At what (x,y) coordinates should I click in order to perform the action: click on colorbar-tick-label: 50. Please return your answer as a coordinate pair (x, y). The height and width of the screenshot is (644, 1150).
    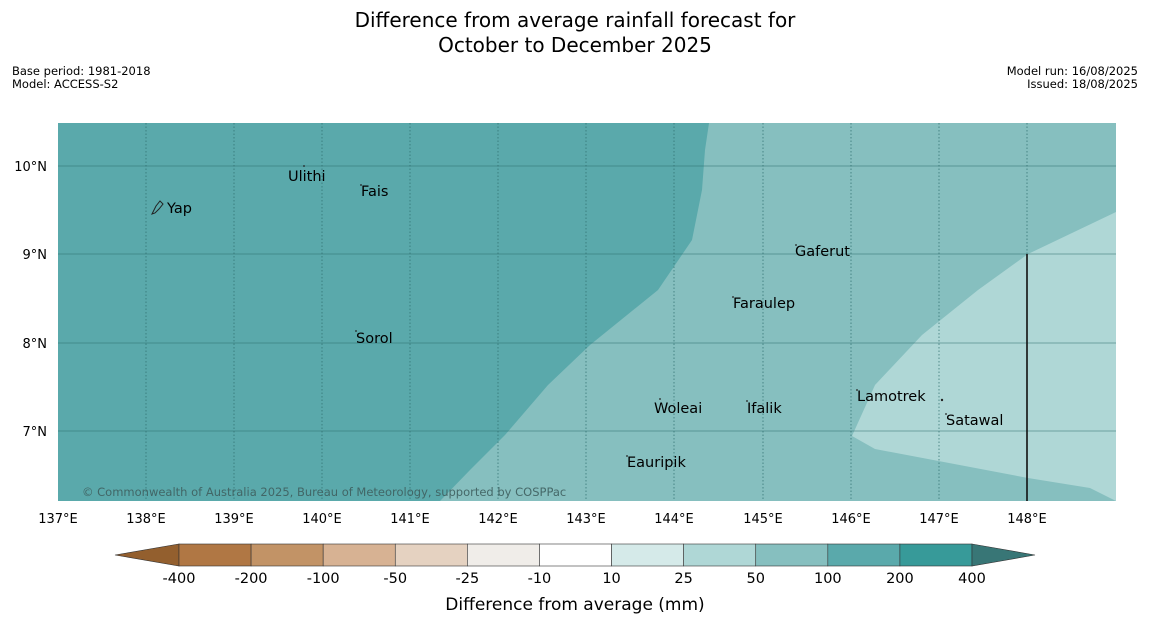
    Looking at the image, I should click on (756, 579).